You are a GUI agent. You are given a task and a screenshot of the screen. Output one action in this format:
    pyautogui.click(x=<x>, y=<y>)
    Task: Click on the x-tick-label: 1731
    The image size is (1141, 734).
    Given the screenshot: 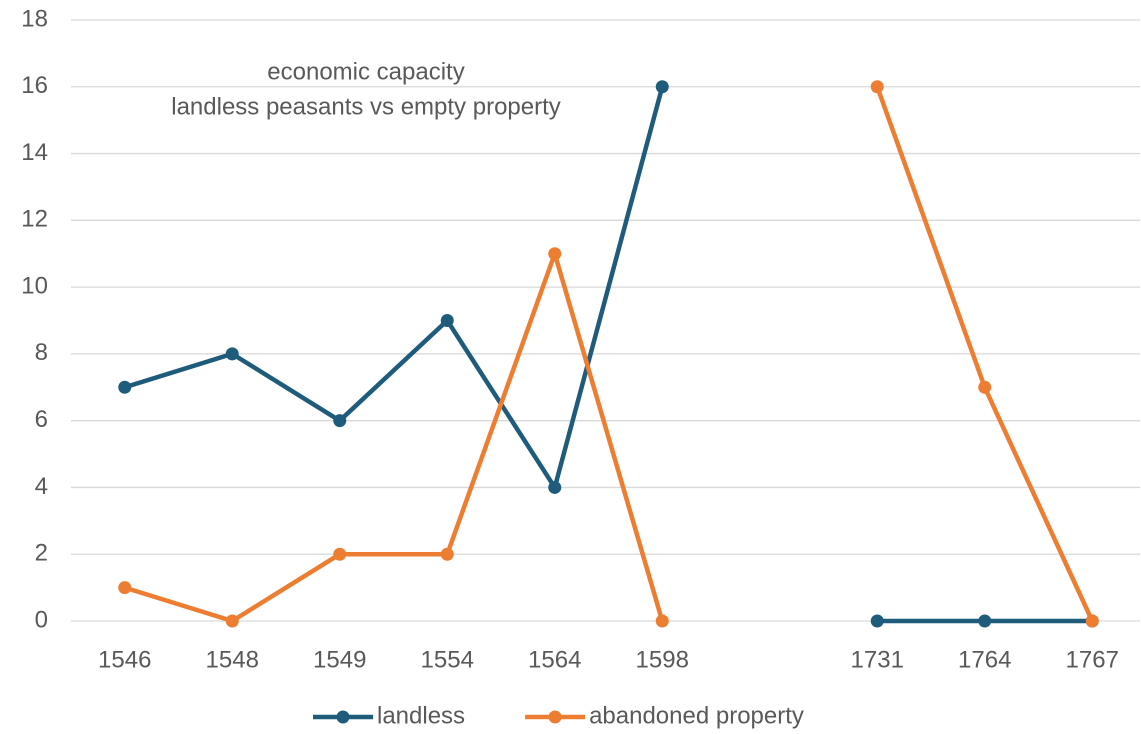 What is the action you would take?
    pyautogui.click(x=877, y=659)
    